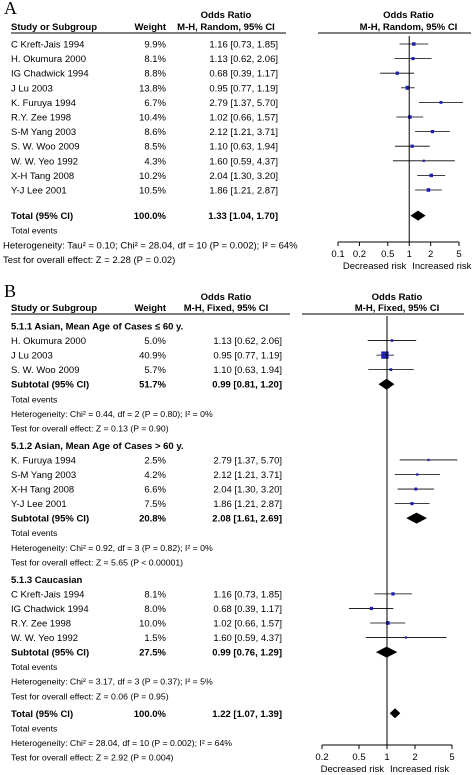 Image resolution: width=474 pixels, height=775 pixels. I want to click on study-weight: 1.5%, so click(155, 638).